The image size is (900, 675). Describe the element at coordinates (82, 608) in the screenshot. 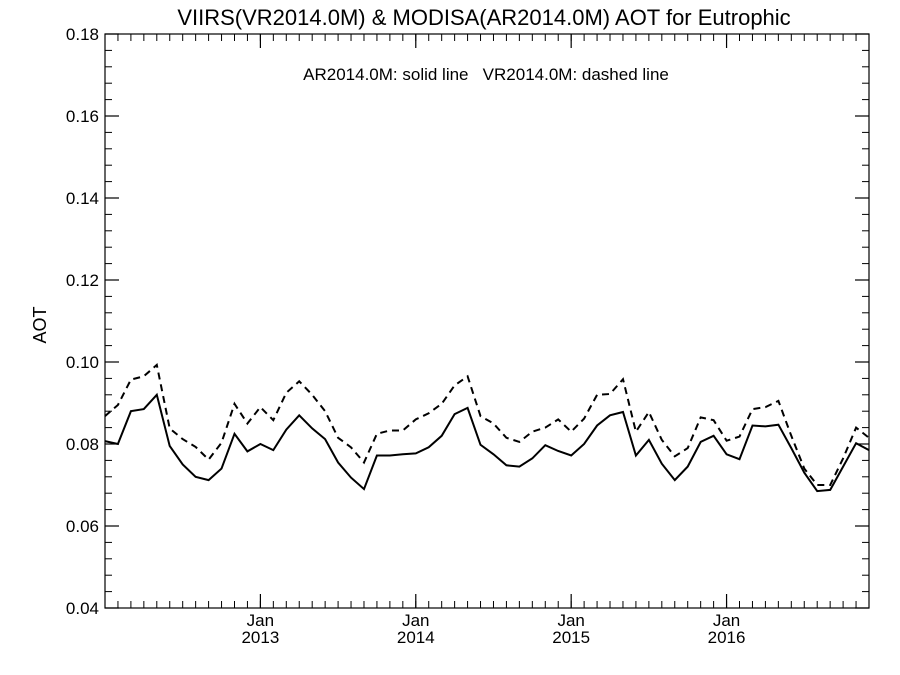

I see `y-tick-label: 0.04` at that location.